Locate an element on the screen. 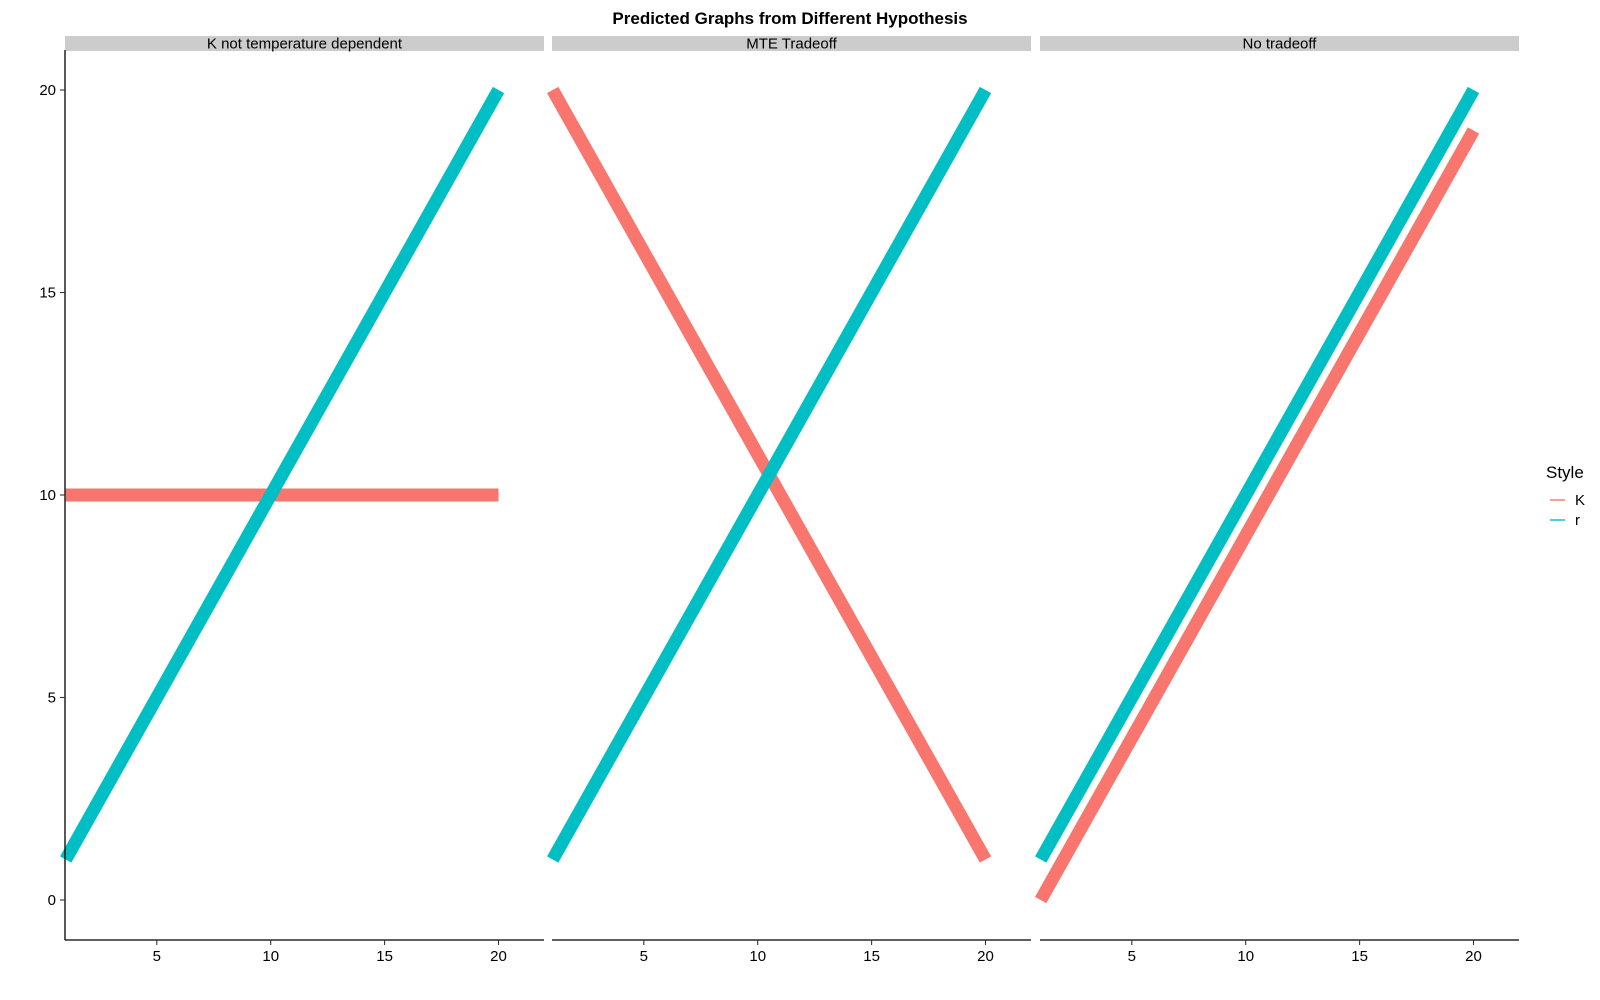  legend-label-k: K is located at coordinates (1580, 500).